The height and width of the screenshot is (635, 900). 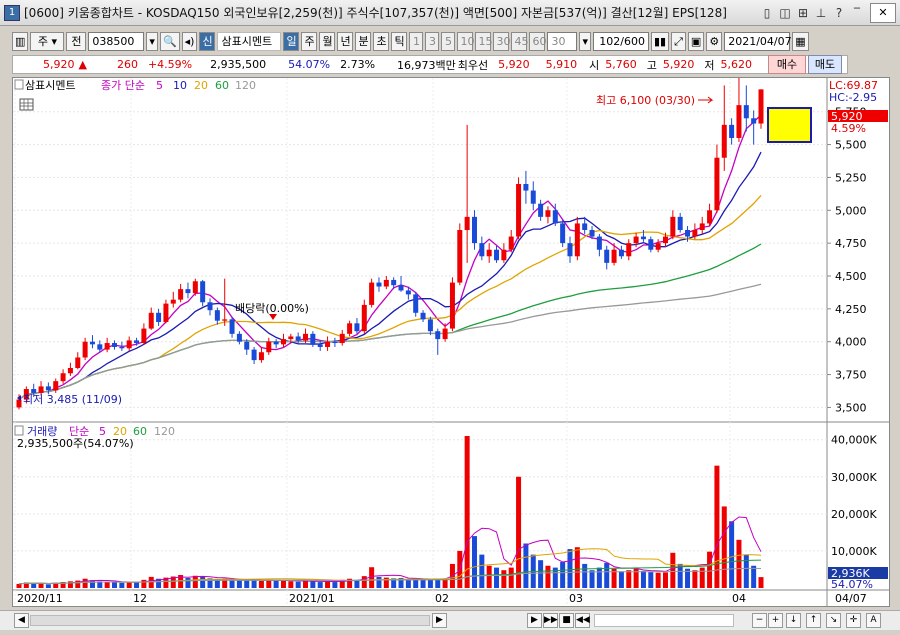 I want to click on legend-ma-20: 20, so click(x=201, y=85).